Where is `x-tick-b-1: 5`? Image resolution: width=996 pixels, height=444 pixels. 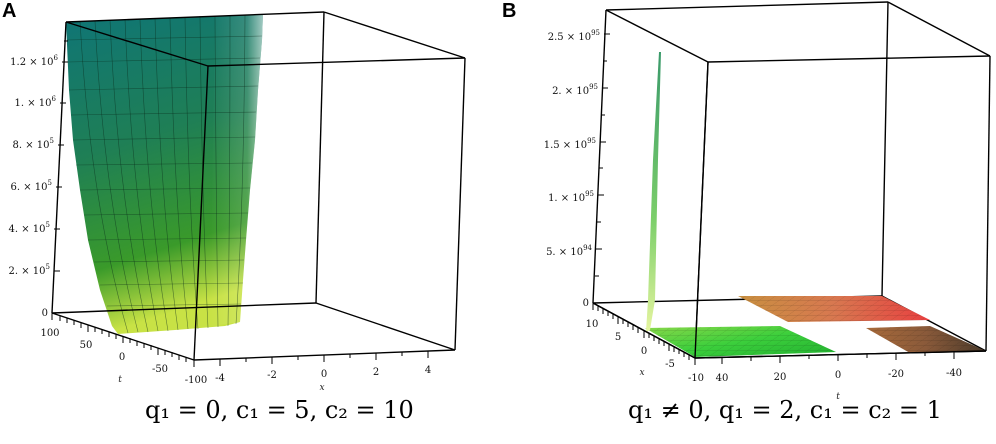
x-tick-b-1: 5 is located at coordinates (618, 337).